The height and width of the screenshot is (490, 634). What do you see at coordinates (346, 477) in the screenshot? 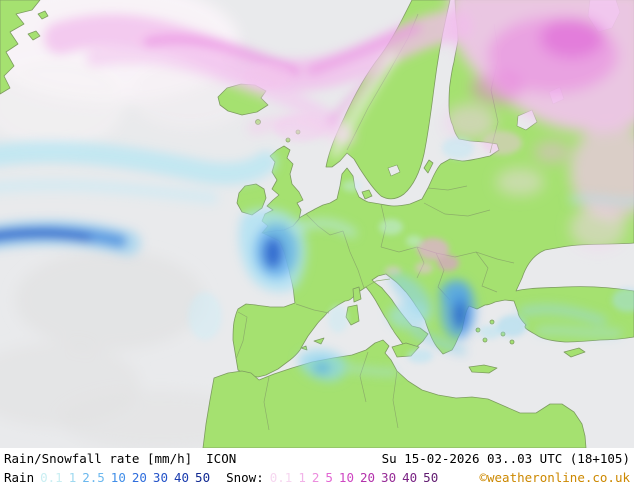
I see `snow-scale-value: 10` at bounding box center [346, 477].